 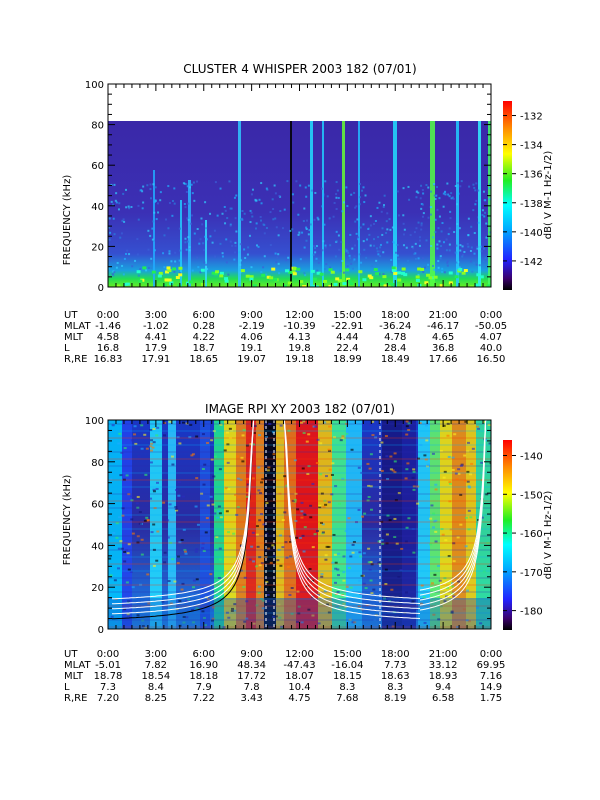 I want to click on spectral-streak, so click(x=154, y=228).